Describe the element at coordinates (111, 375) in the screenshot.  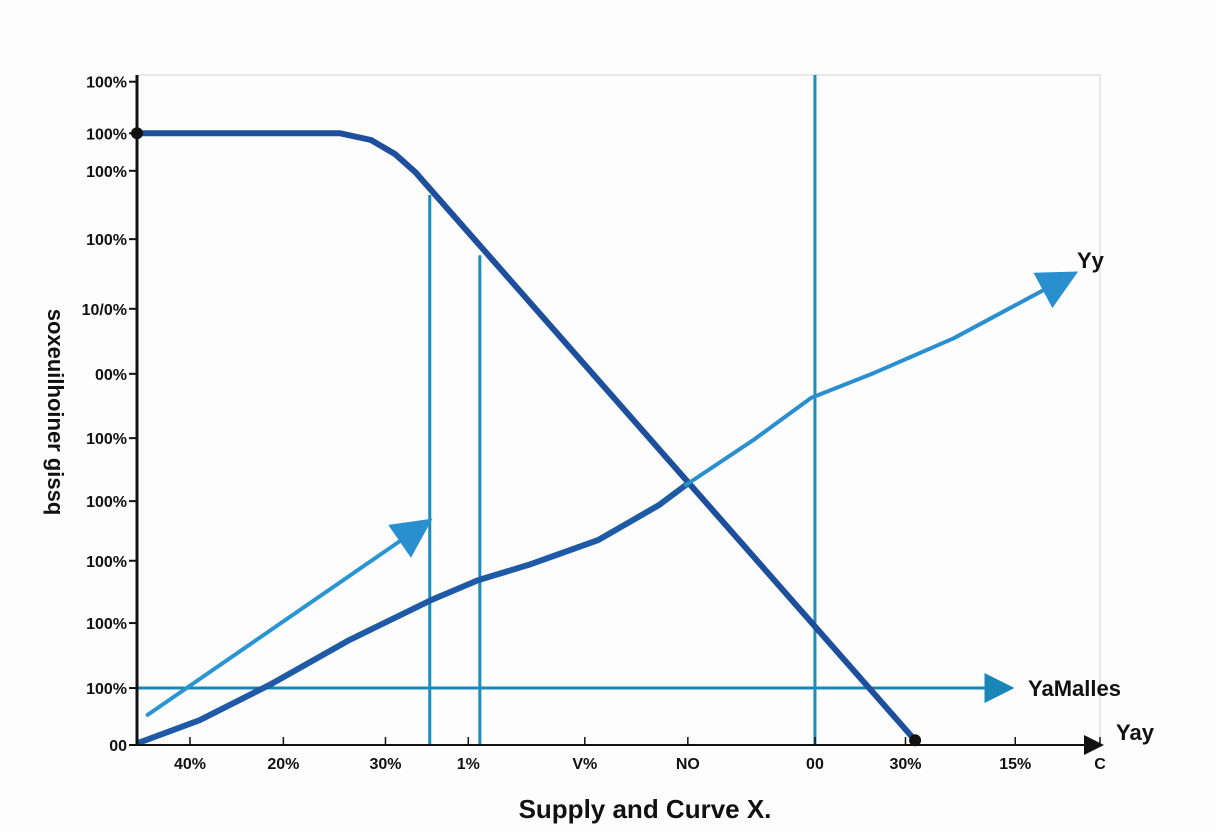
I see `y-tick-label: 00%` at that location.